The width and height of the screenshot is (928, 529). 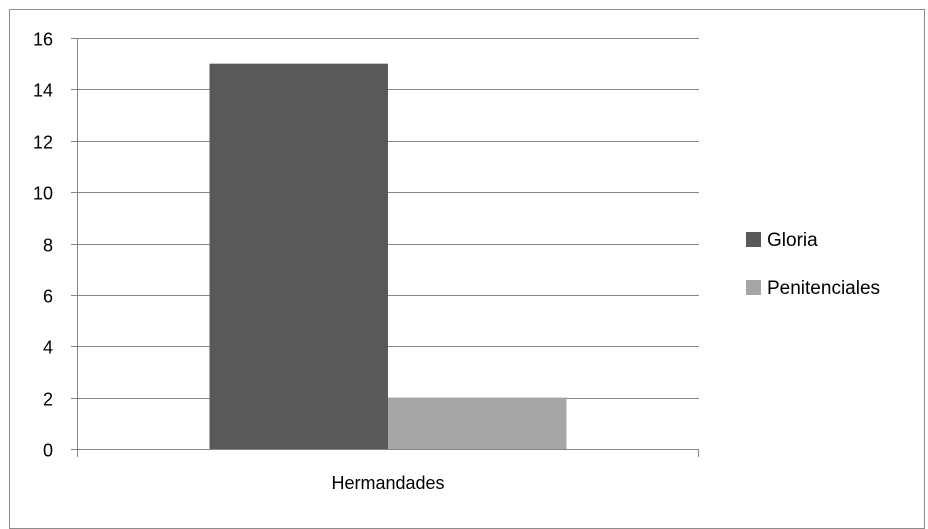 What do you see at coordinates (753, 287) in the screenshot?
I see `legend-swatch-penitenciales` at bounding box center [753, 287].